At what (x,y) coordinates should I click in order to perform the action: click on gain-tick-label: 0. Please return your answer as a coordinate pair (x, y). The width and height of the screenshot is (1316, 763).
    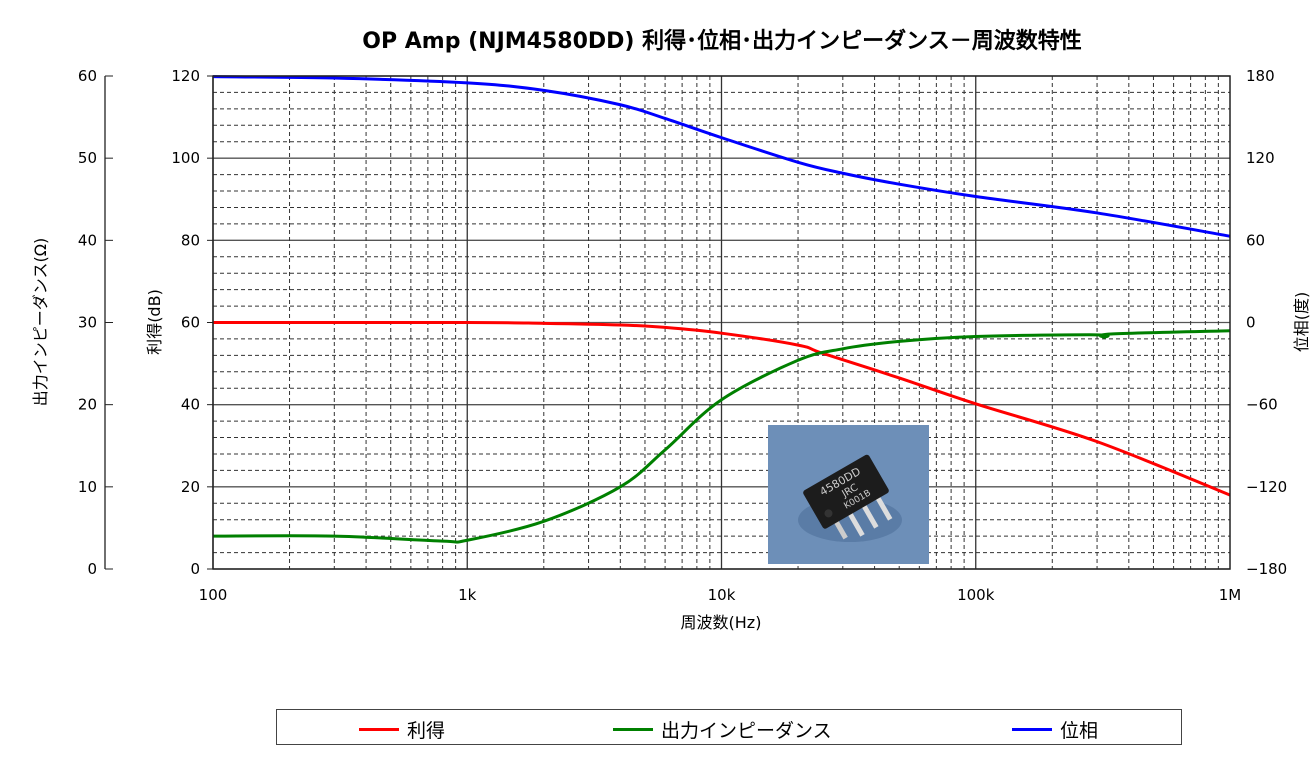
    Looking at the image, I should click on (195, 569).